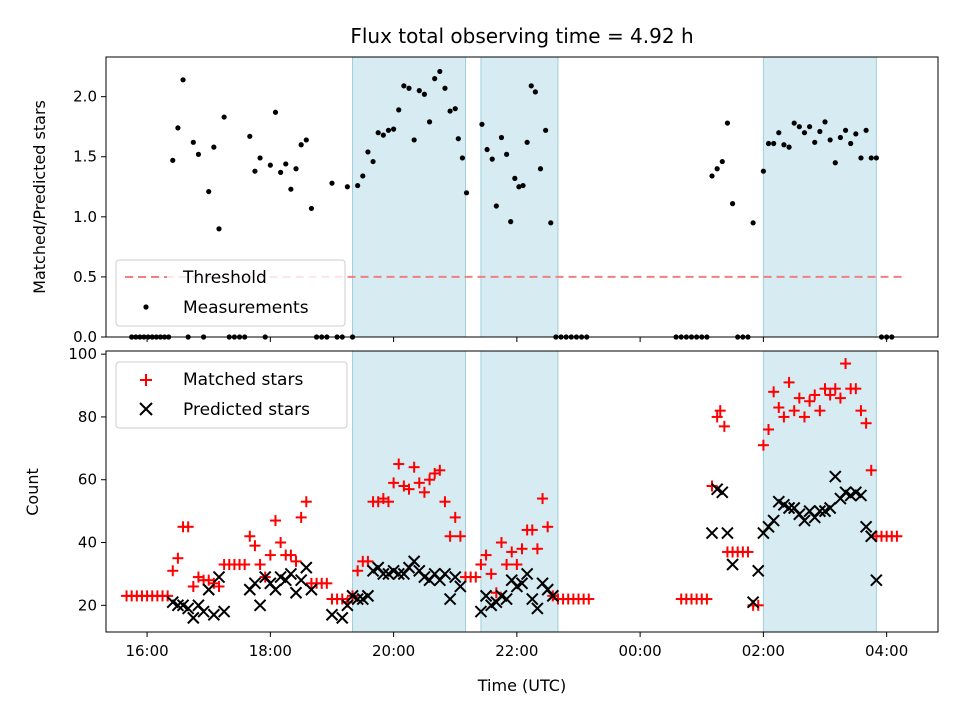 This screenshot has height=720, width=960. What do you see at coordinates (146, 380) in the screenshot?
I see `matched-legend-marker` at bounding box center [146, 380].